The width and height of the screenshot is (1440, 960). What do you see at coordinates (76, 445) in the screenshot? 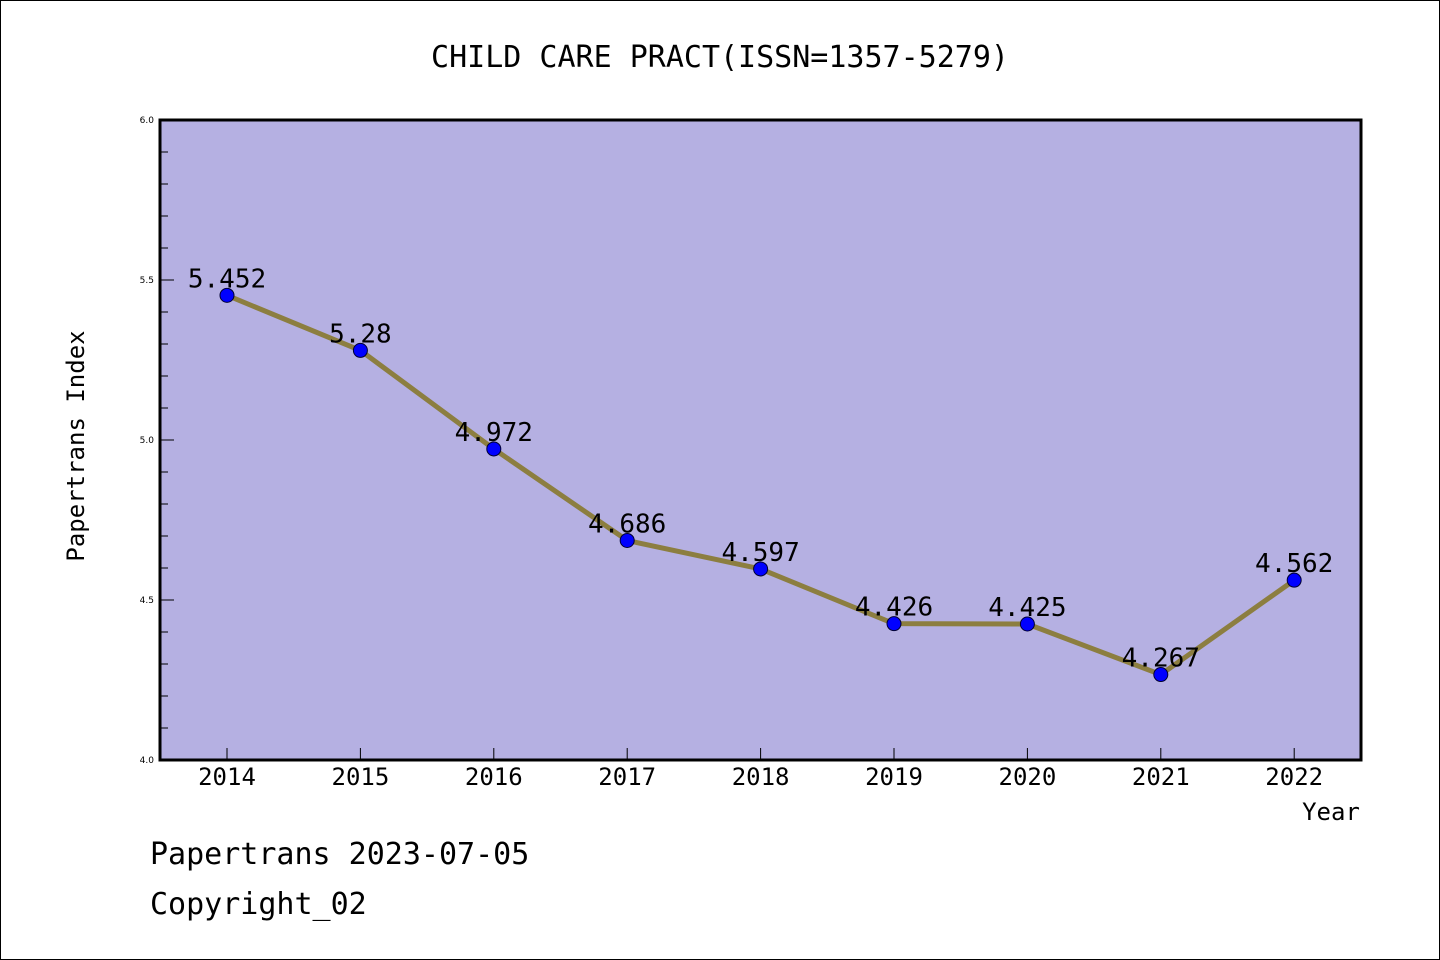
I see `y-axis-label: Papertrans Index` at bounding box center [76, 445].